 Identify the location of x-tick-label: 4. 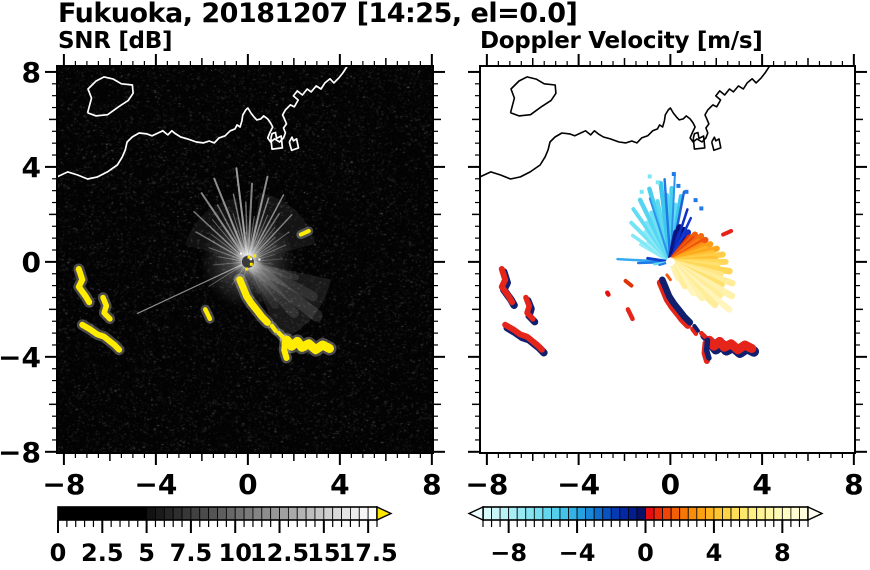
(761, 484).